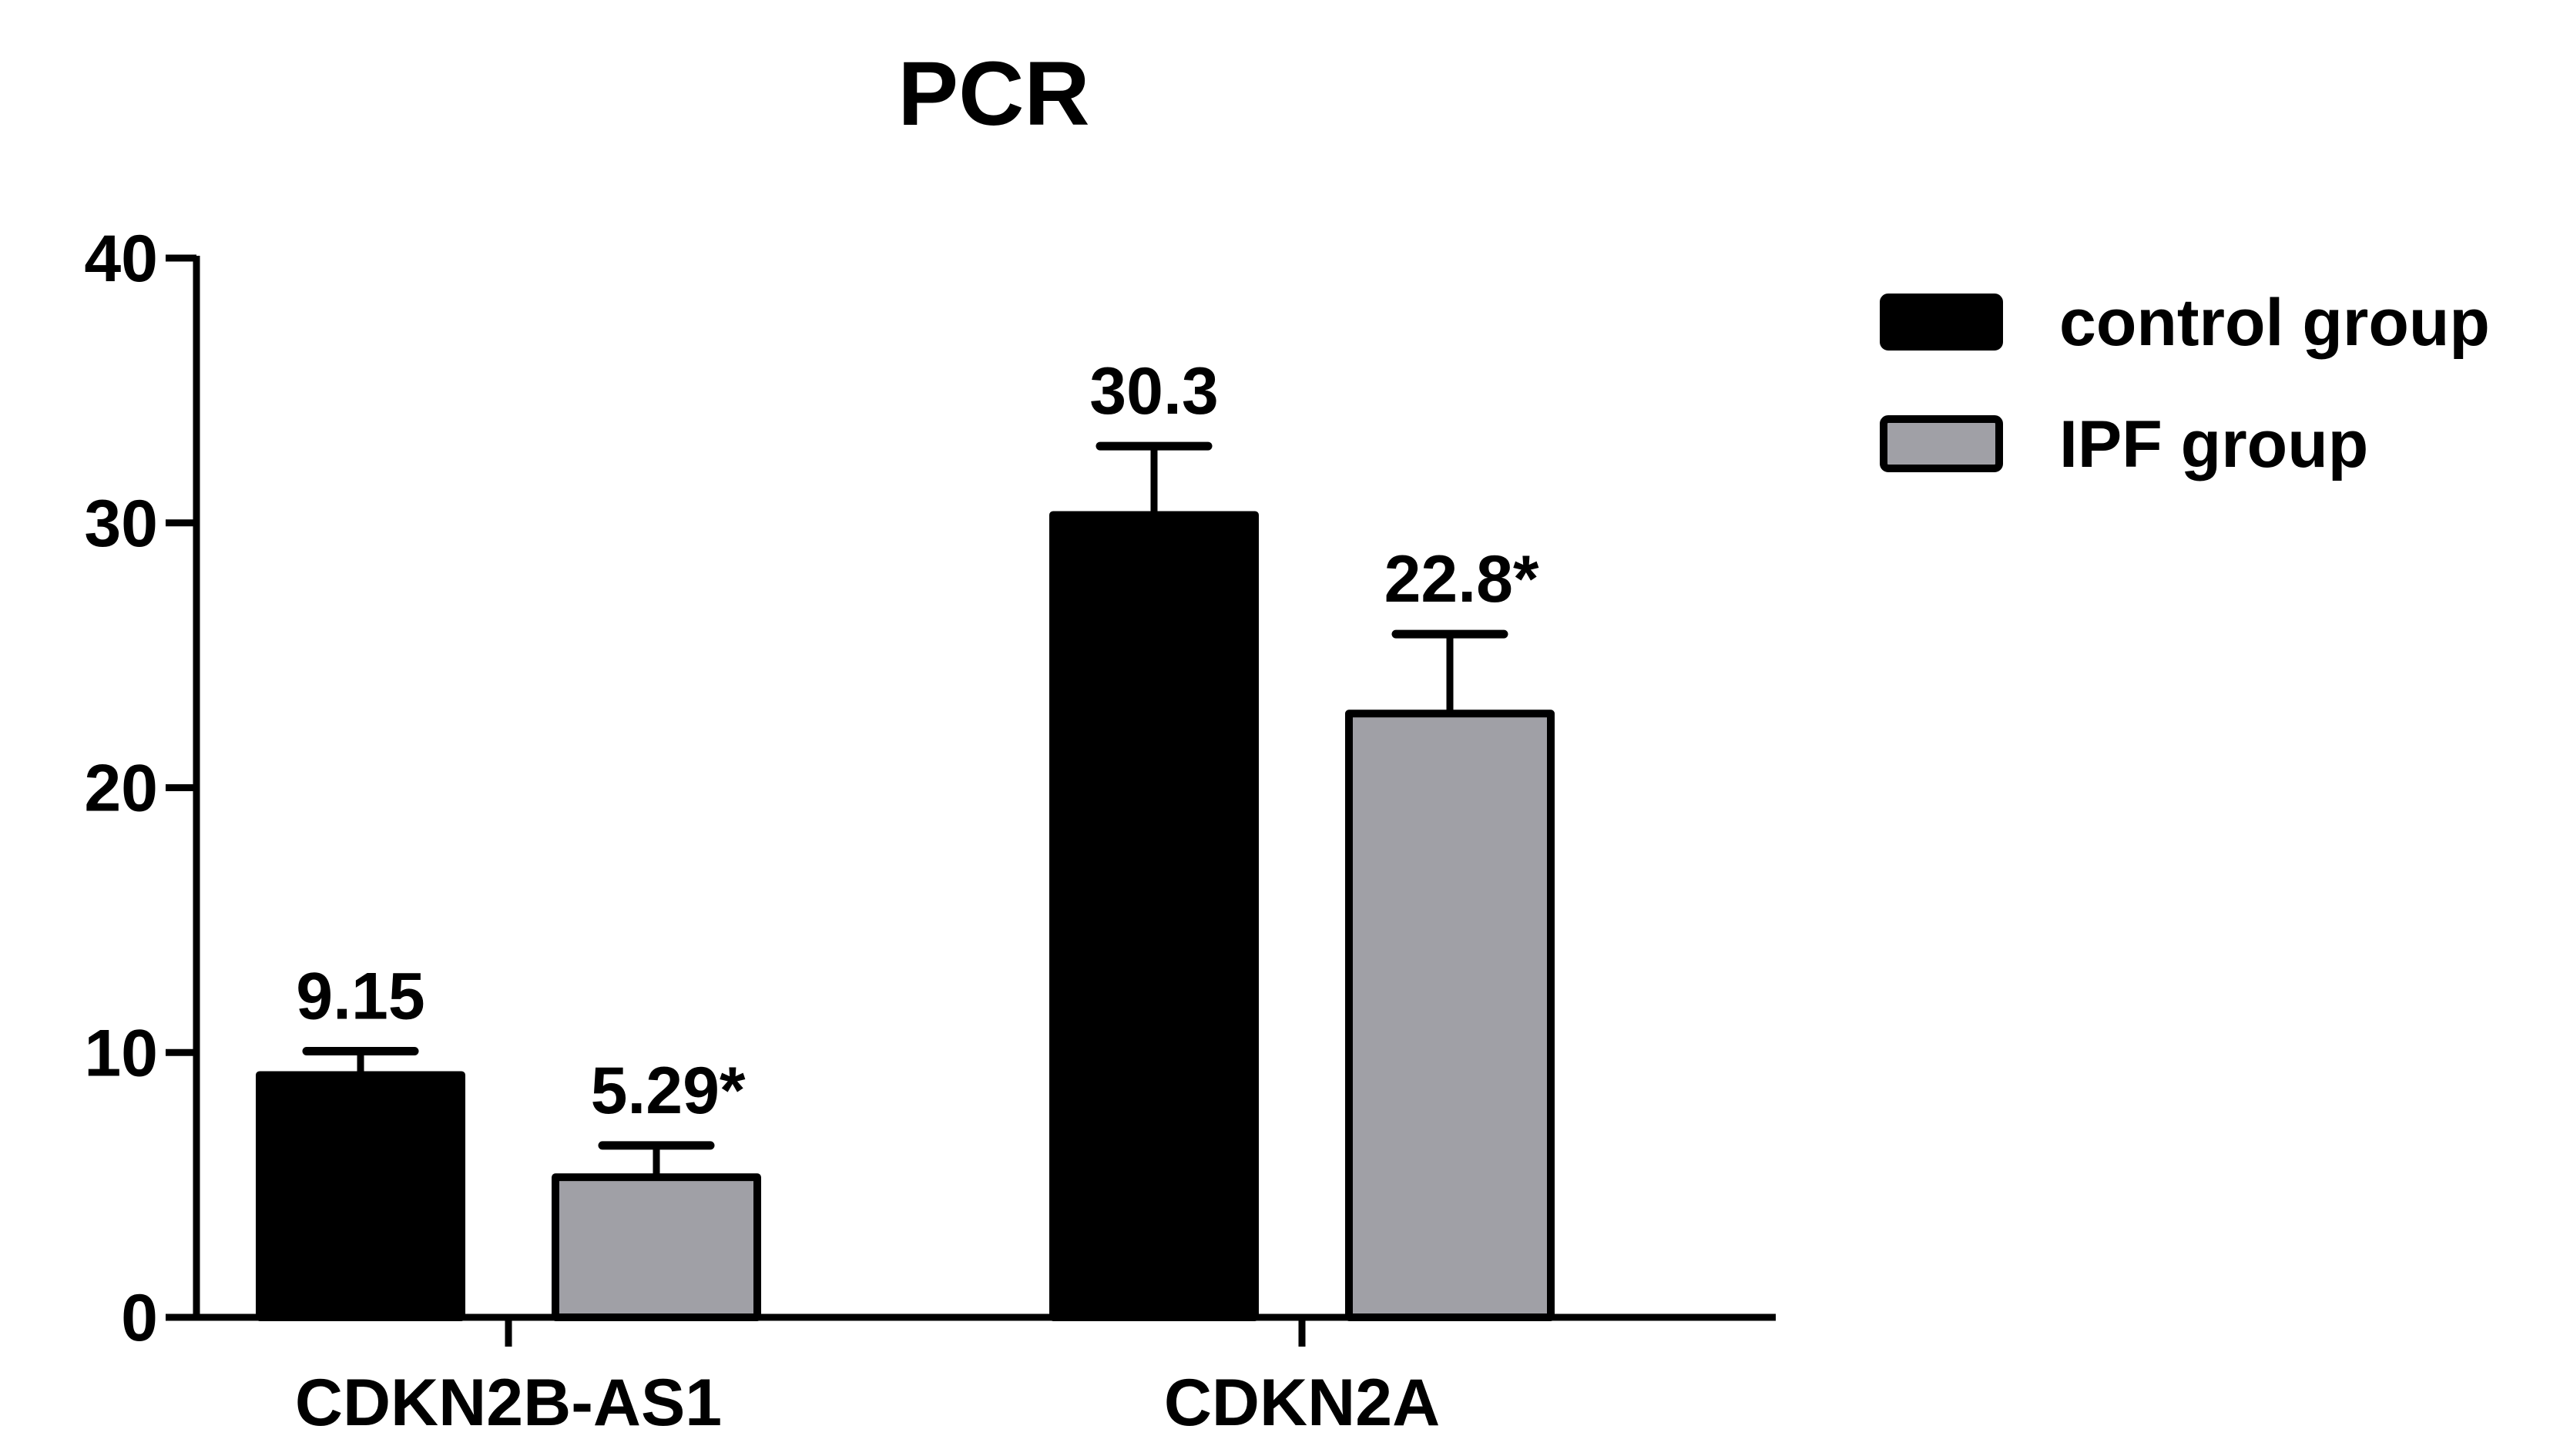 The width and height of the screenshot is (2550, 1456). I want to click on y-tick-label: 30, so click(121, 524).